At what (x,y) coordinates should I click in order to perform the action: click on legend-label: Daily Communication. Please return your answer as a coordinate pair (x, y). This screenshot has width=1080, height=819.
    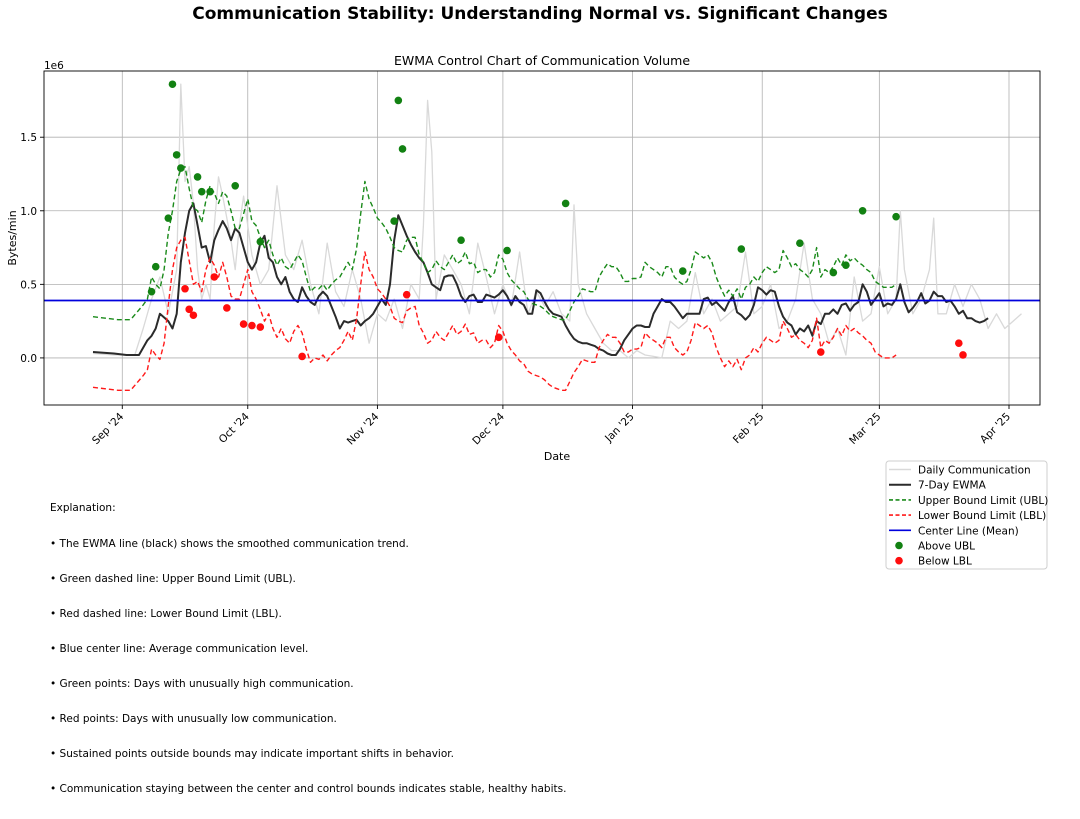
    Looking at the image, I should click on (974, 471).